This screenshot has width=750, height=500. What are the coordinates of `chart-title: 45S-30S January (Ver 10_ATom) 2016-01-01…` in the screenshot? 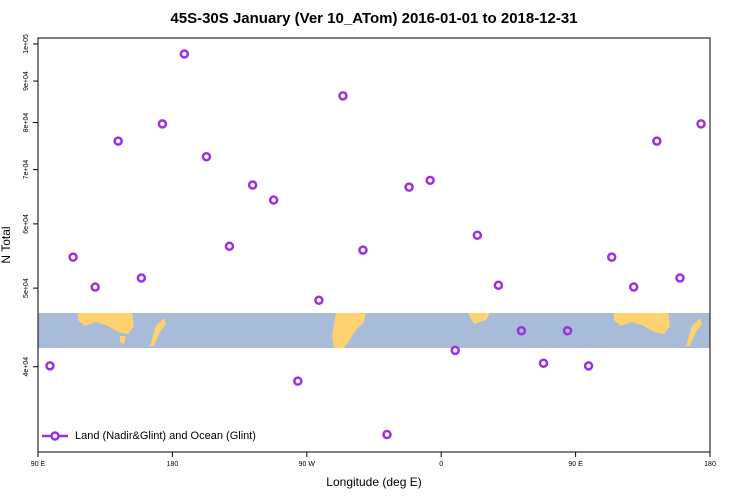 It's located at (373, 18).